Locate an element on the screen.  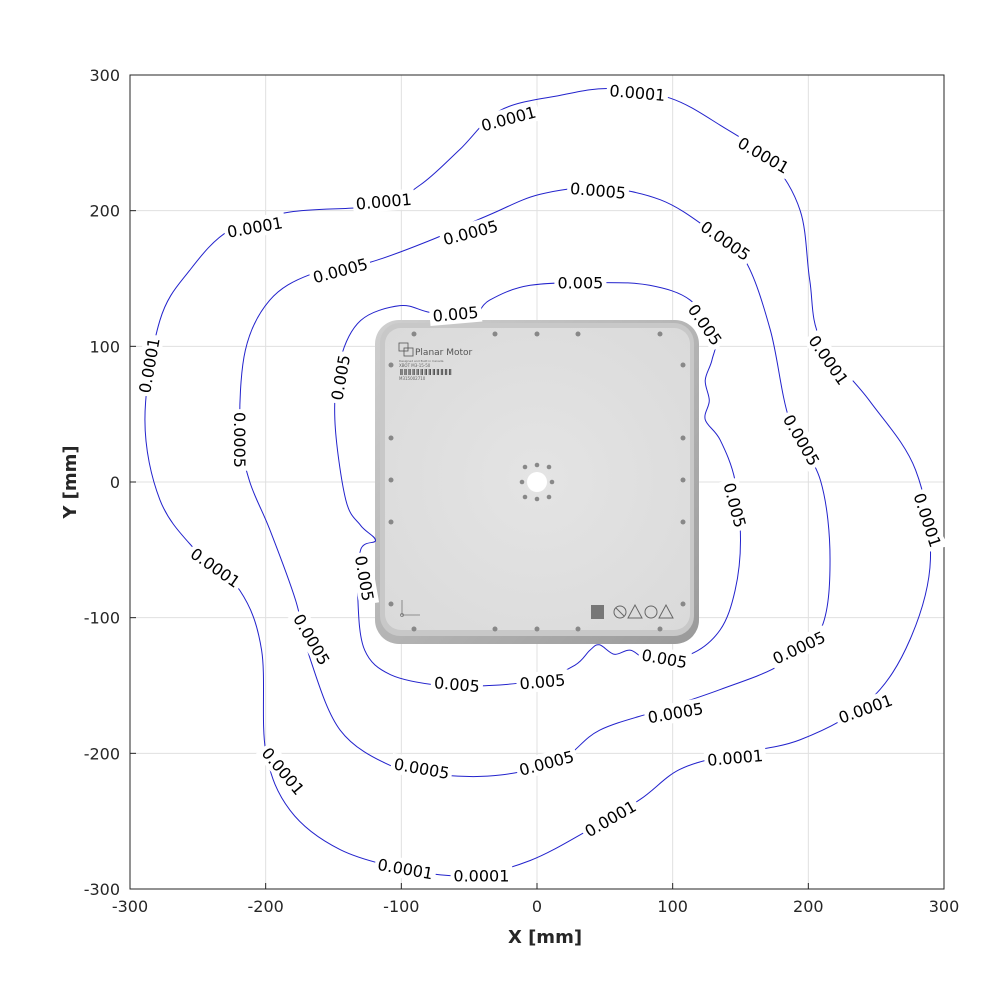
y-tick-label: 100 is located at coordinates (104, 346).